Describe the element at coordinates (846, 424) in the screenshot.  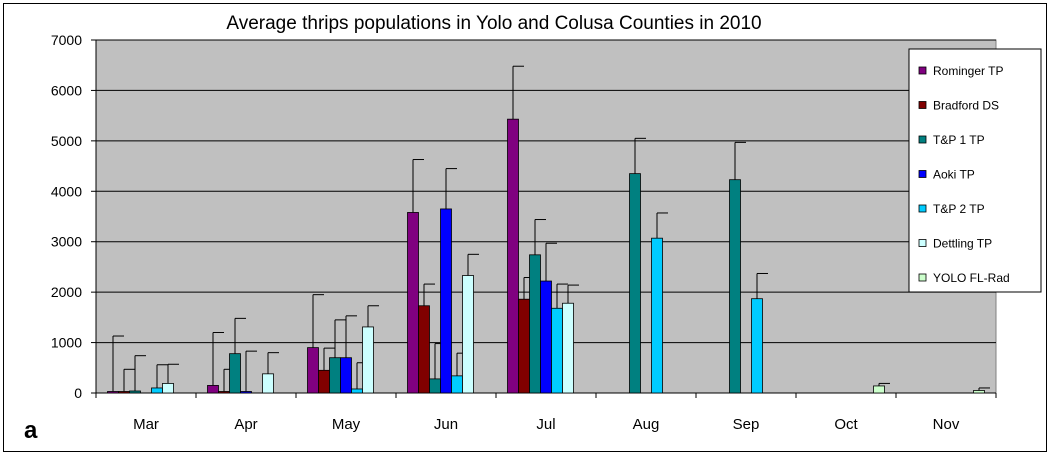
I see `x-tick-label: Oct` at that location.